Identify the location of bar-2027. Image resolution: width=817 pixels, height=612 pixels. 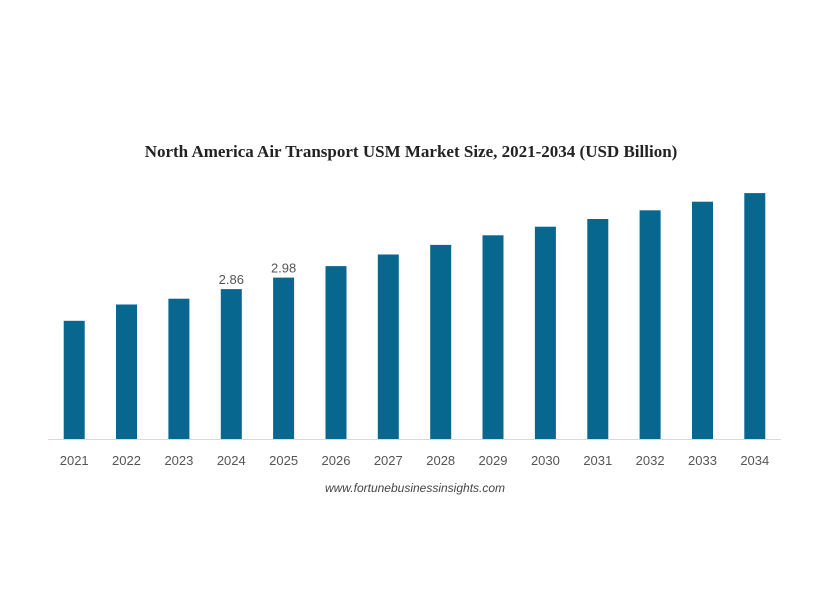
(388, 346).